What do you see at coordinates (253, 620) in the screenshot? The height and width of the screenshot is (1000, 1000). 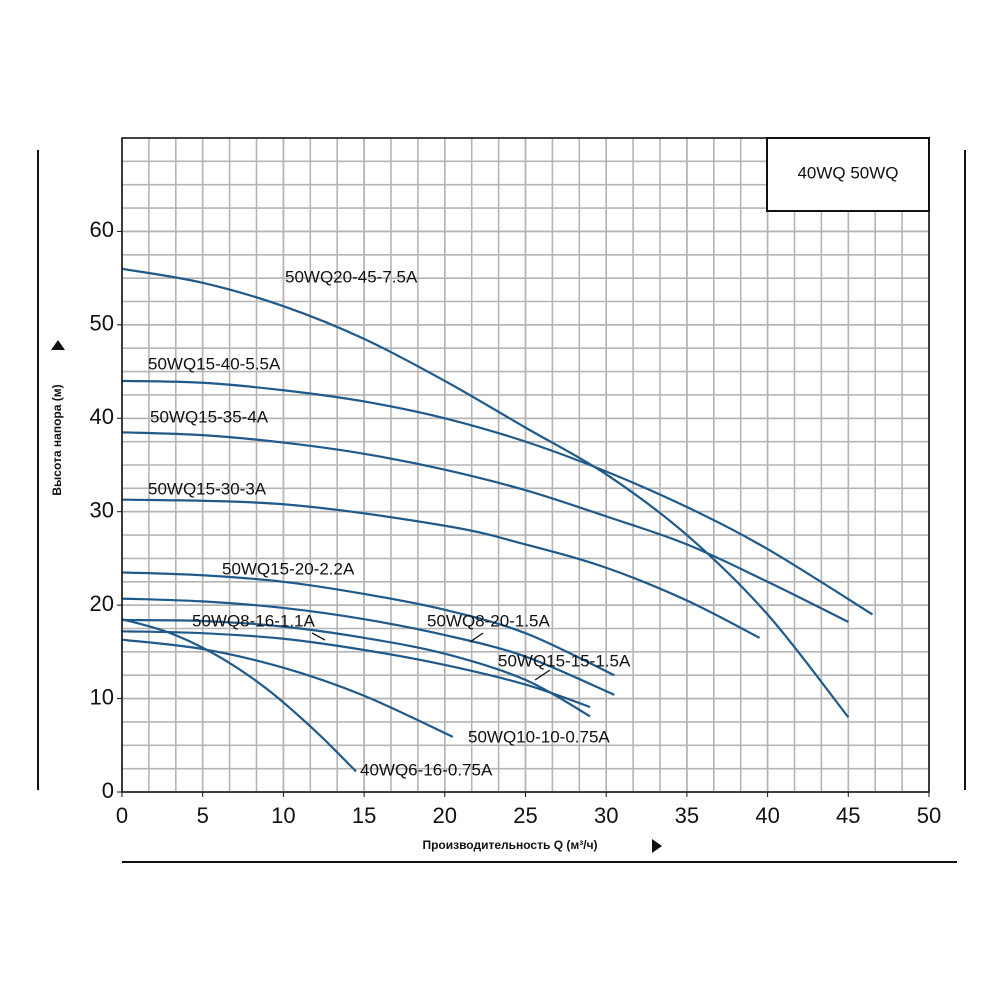 I see `curve-label: 50WQ8-16-1.1A` at bounding box center [253, 620].